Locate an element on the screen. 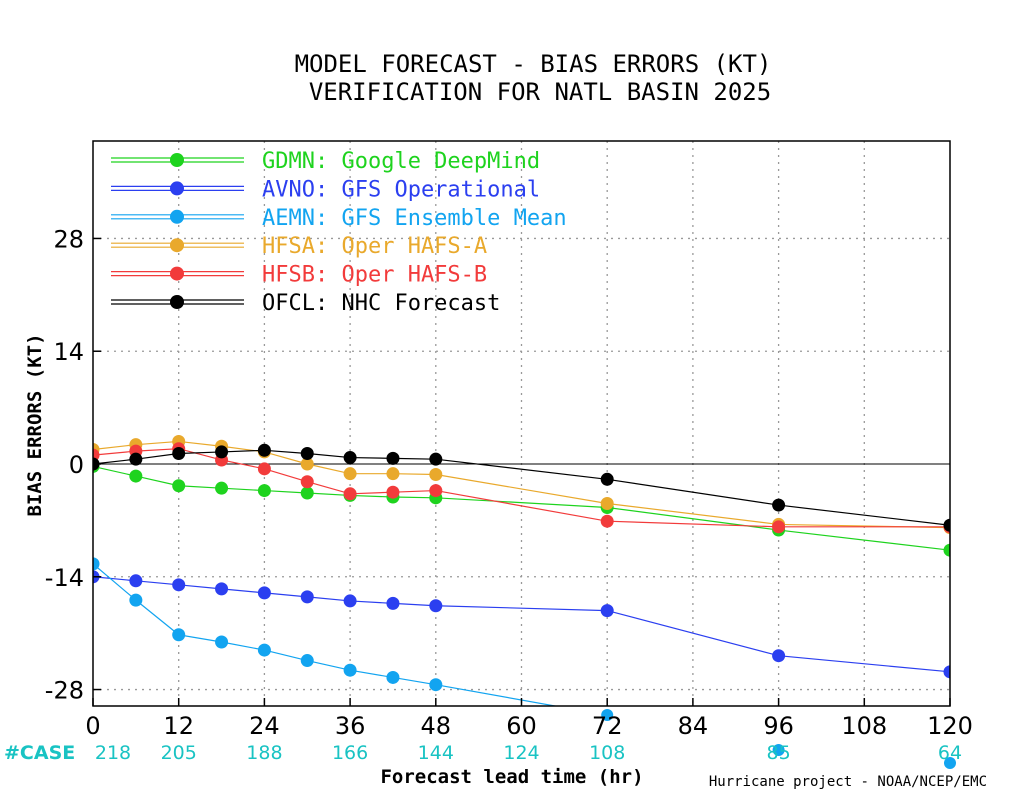  legend-item: GDMN: Google DeepMind is located at coordinates (325, 161).